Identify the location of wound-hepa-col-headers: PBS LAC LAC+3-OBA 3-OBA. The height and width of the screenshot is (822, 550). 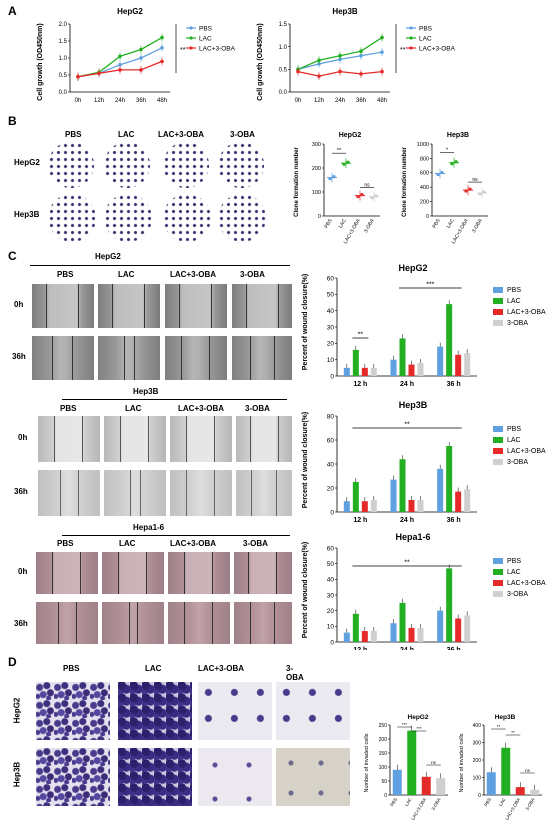
(160, 545).